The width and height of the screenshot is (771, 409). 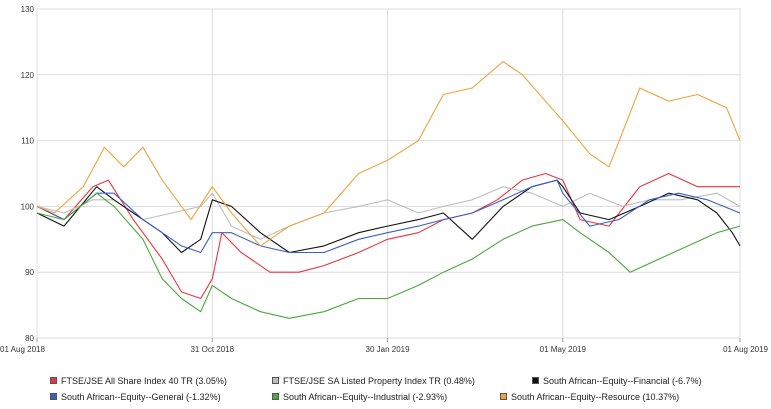 I want to click on y-tick-label: 90, so click(x=29, y=272).